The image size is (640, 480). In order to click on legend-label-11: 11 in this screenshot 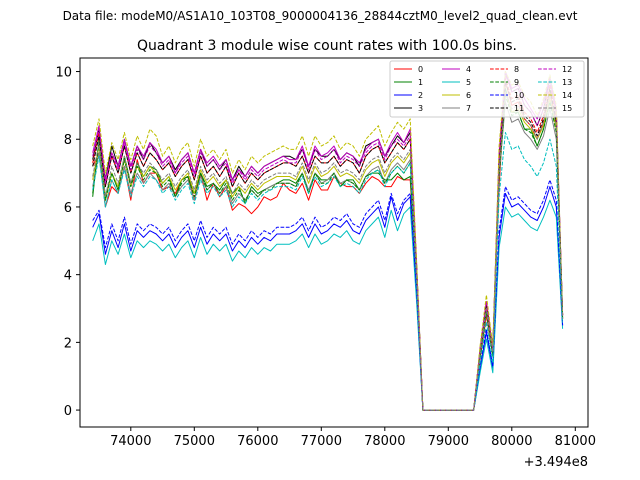, I will do `click(519, 108)`.